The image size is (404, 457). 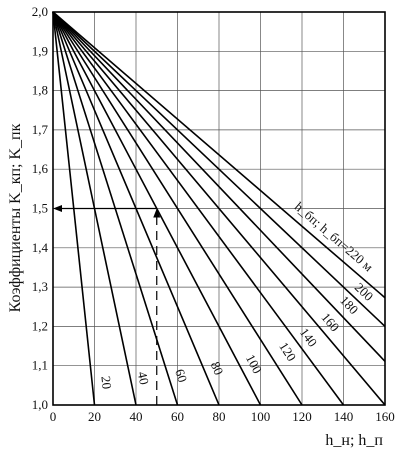 I want to click on curve-label-80: 80, so click(x=217, y=368).